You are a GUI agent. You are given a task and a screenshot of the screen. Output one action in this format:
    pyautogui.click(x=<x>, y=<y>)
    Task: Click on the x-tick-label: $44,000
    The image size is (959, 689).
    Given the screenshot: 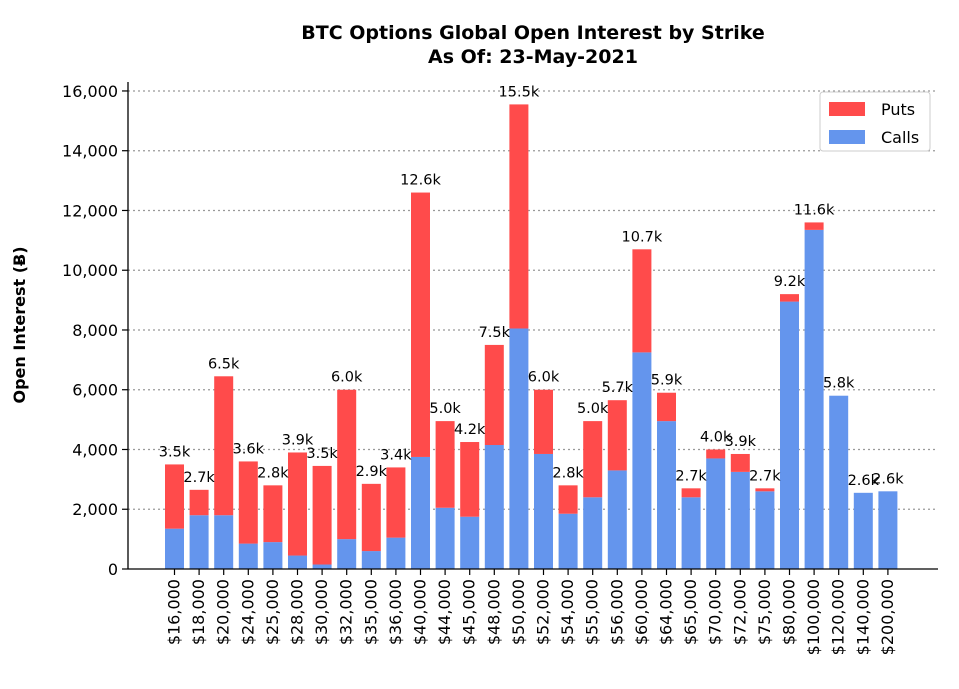 What is the action you would take?
    pyautogui.click(x=444, y=612)
    